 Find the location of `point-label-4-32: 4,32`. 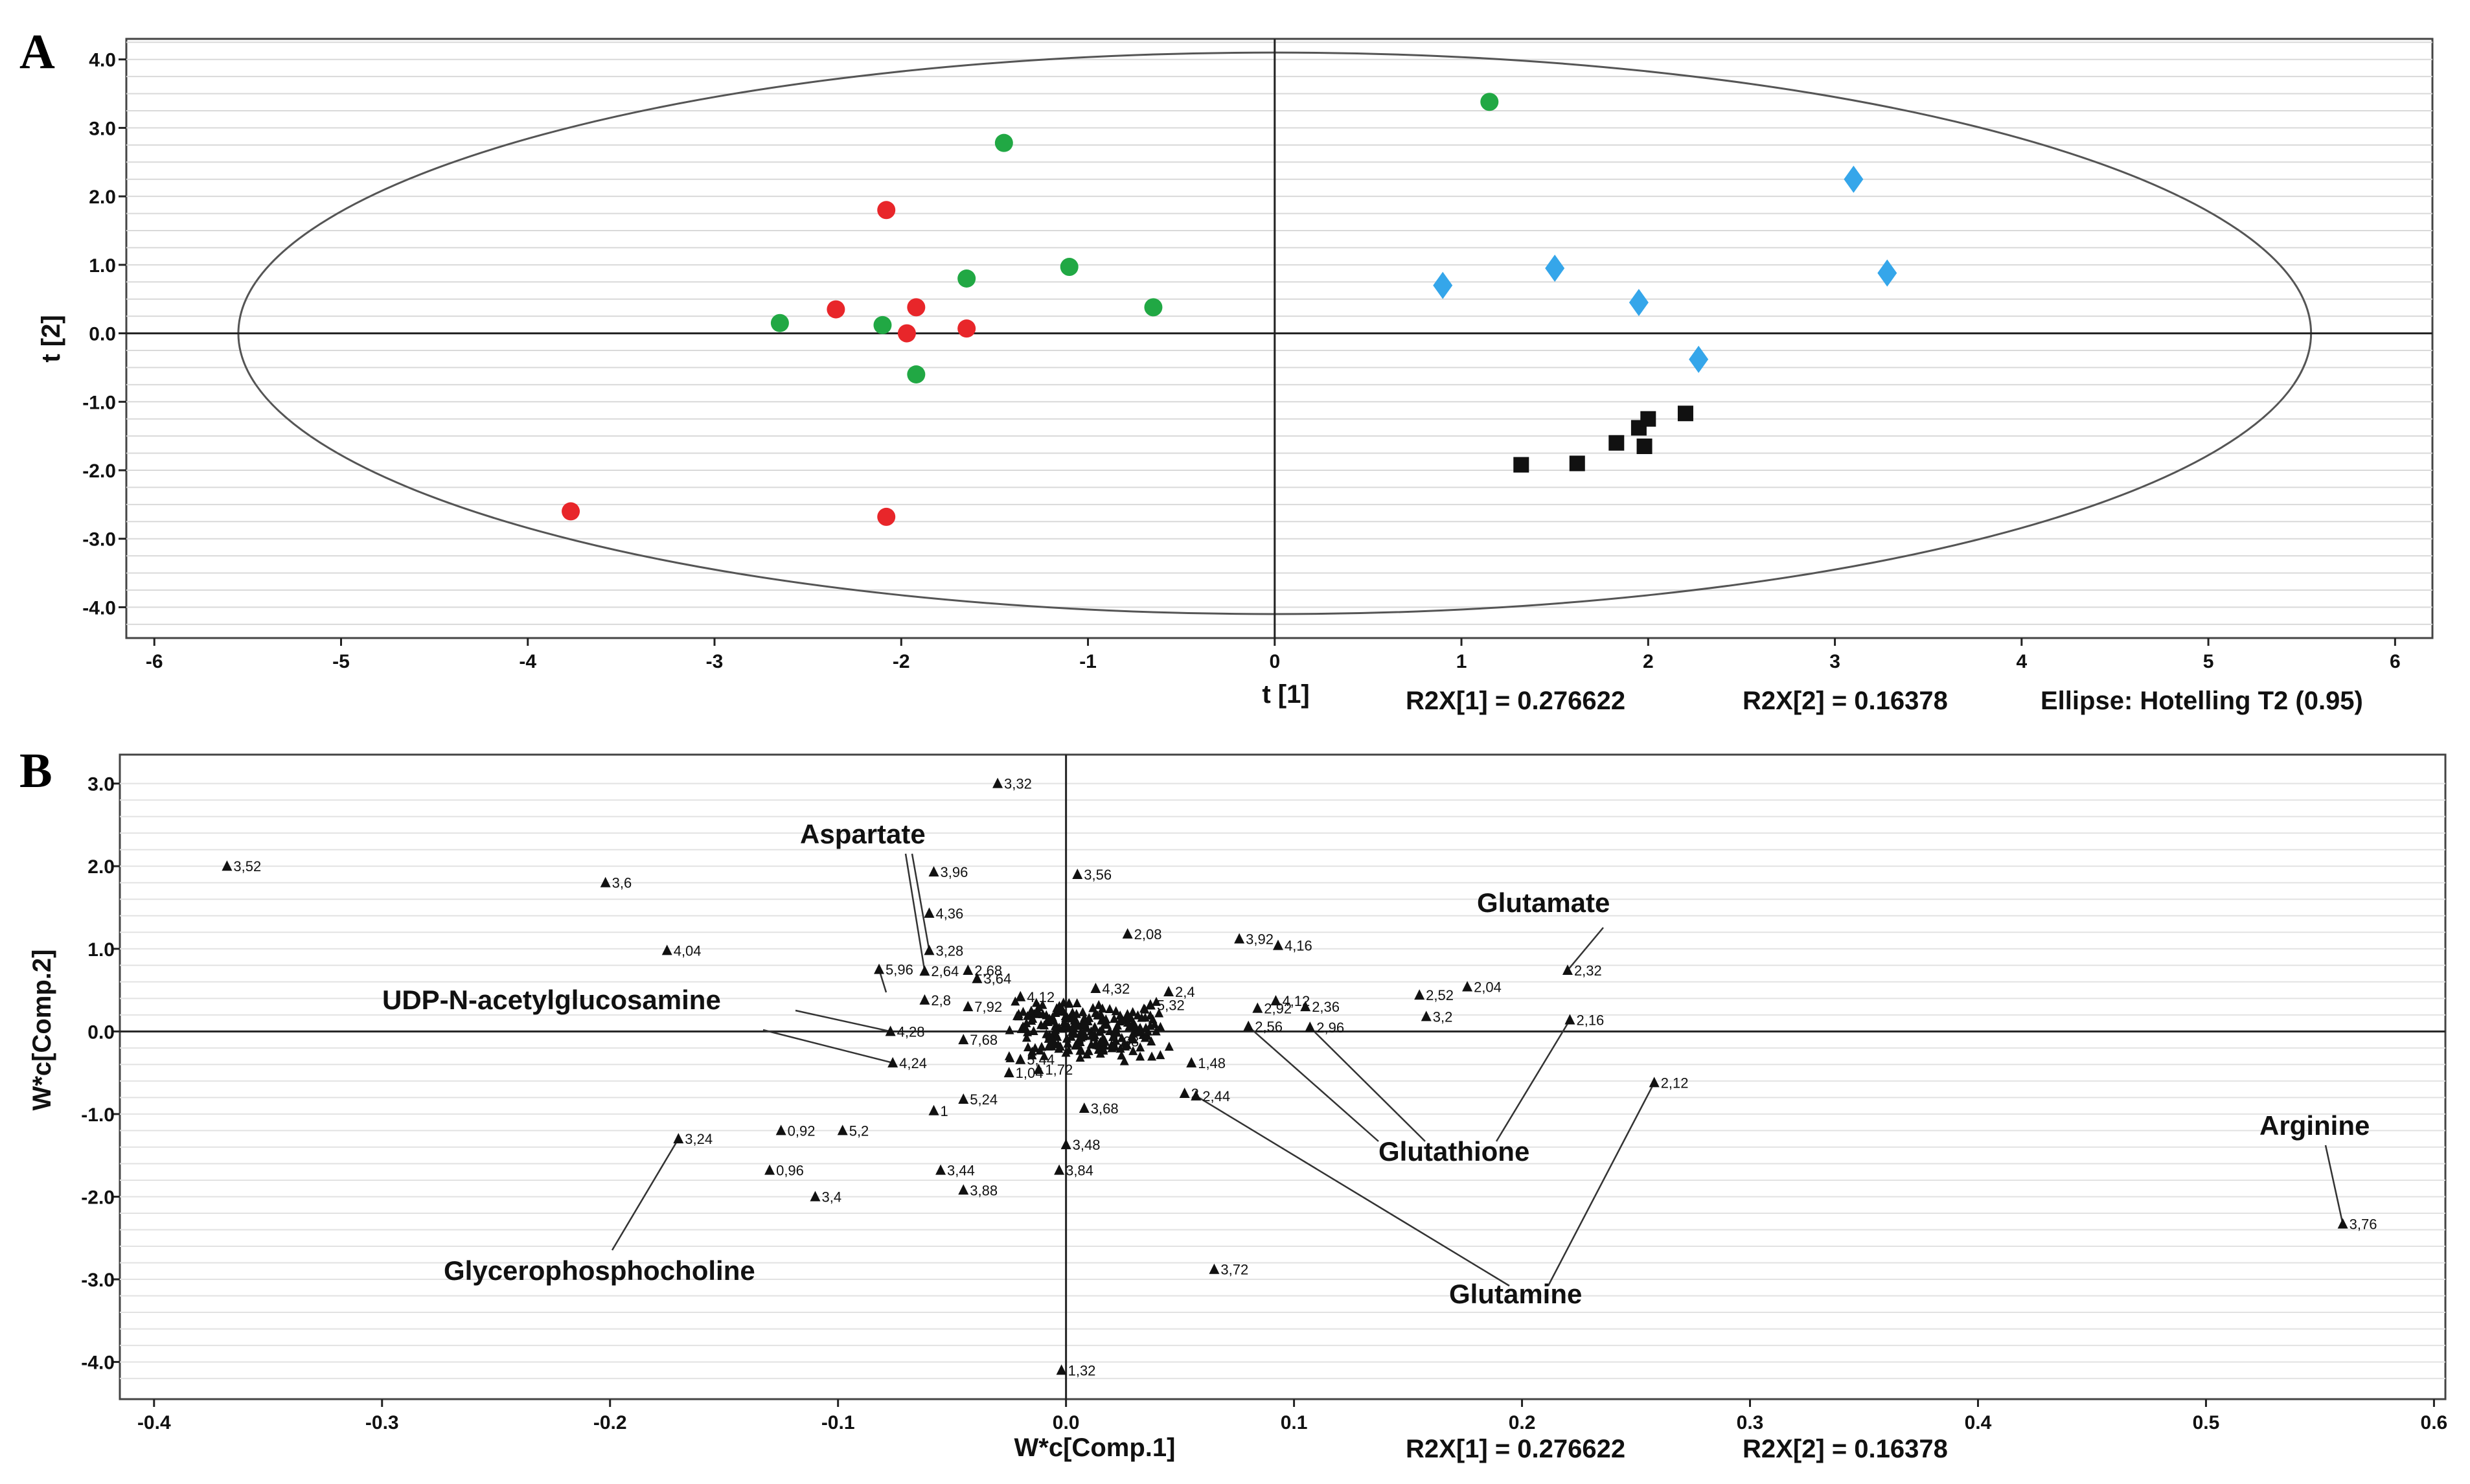

point-label-4-32: 4,32 is located at coordinates (1116, 989).